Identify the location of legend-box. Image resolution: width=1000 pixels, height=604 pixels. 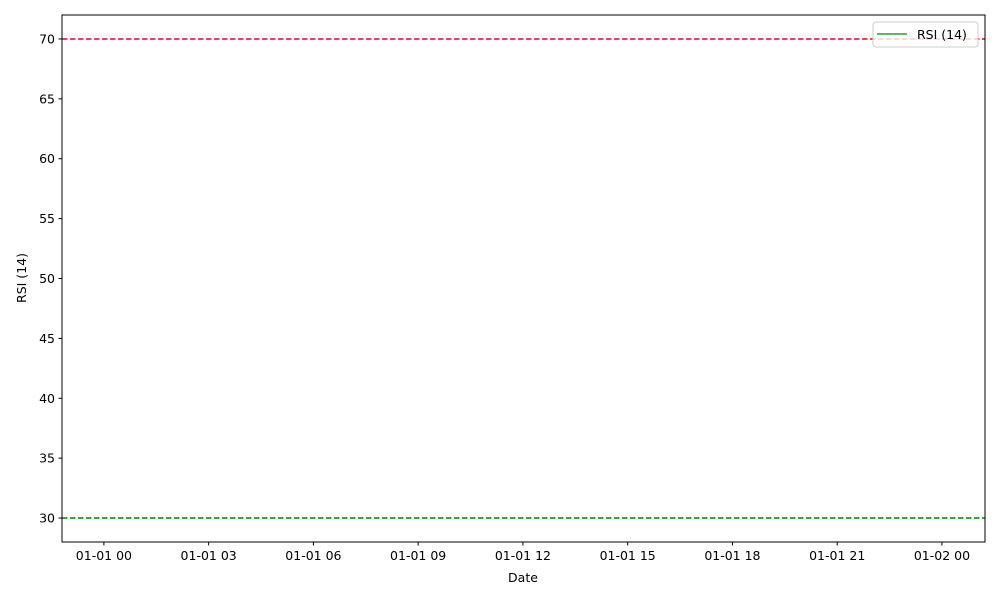
(925, 34).